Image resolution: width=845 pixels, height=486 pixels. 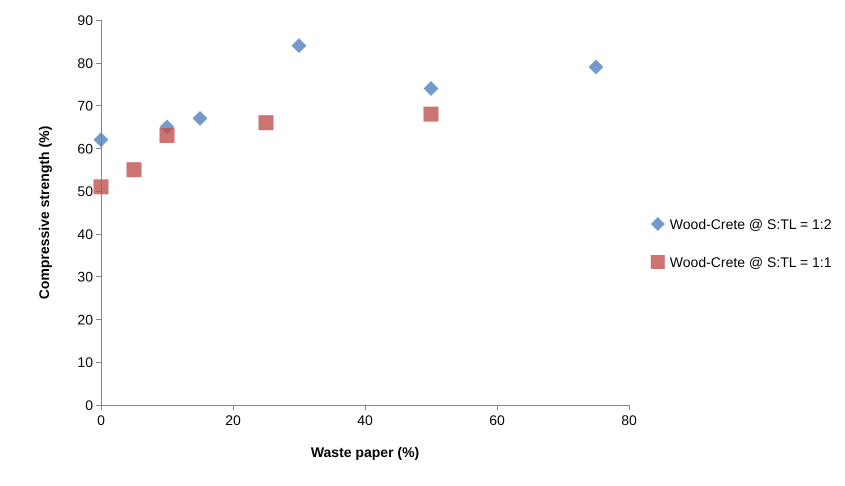 What do you see at coordinates (89, 405) in the screenshot?
I see `y-tick-label: 0` at bounding box center [89, 405].